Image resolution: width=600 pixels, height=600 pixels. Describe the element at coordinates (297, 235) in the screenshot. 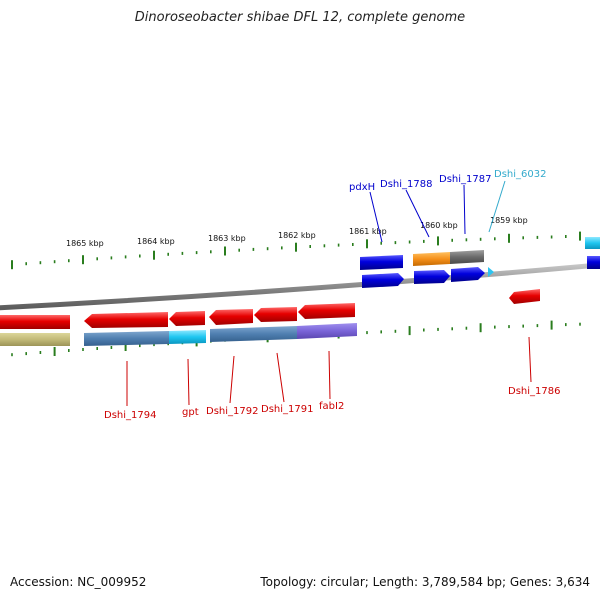

I see `scale-tick-label: 1862 kbp` at that location.